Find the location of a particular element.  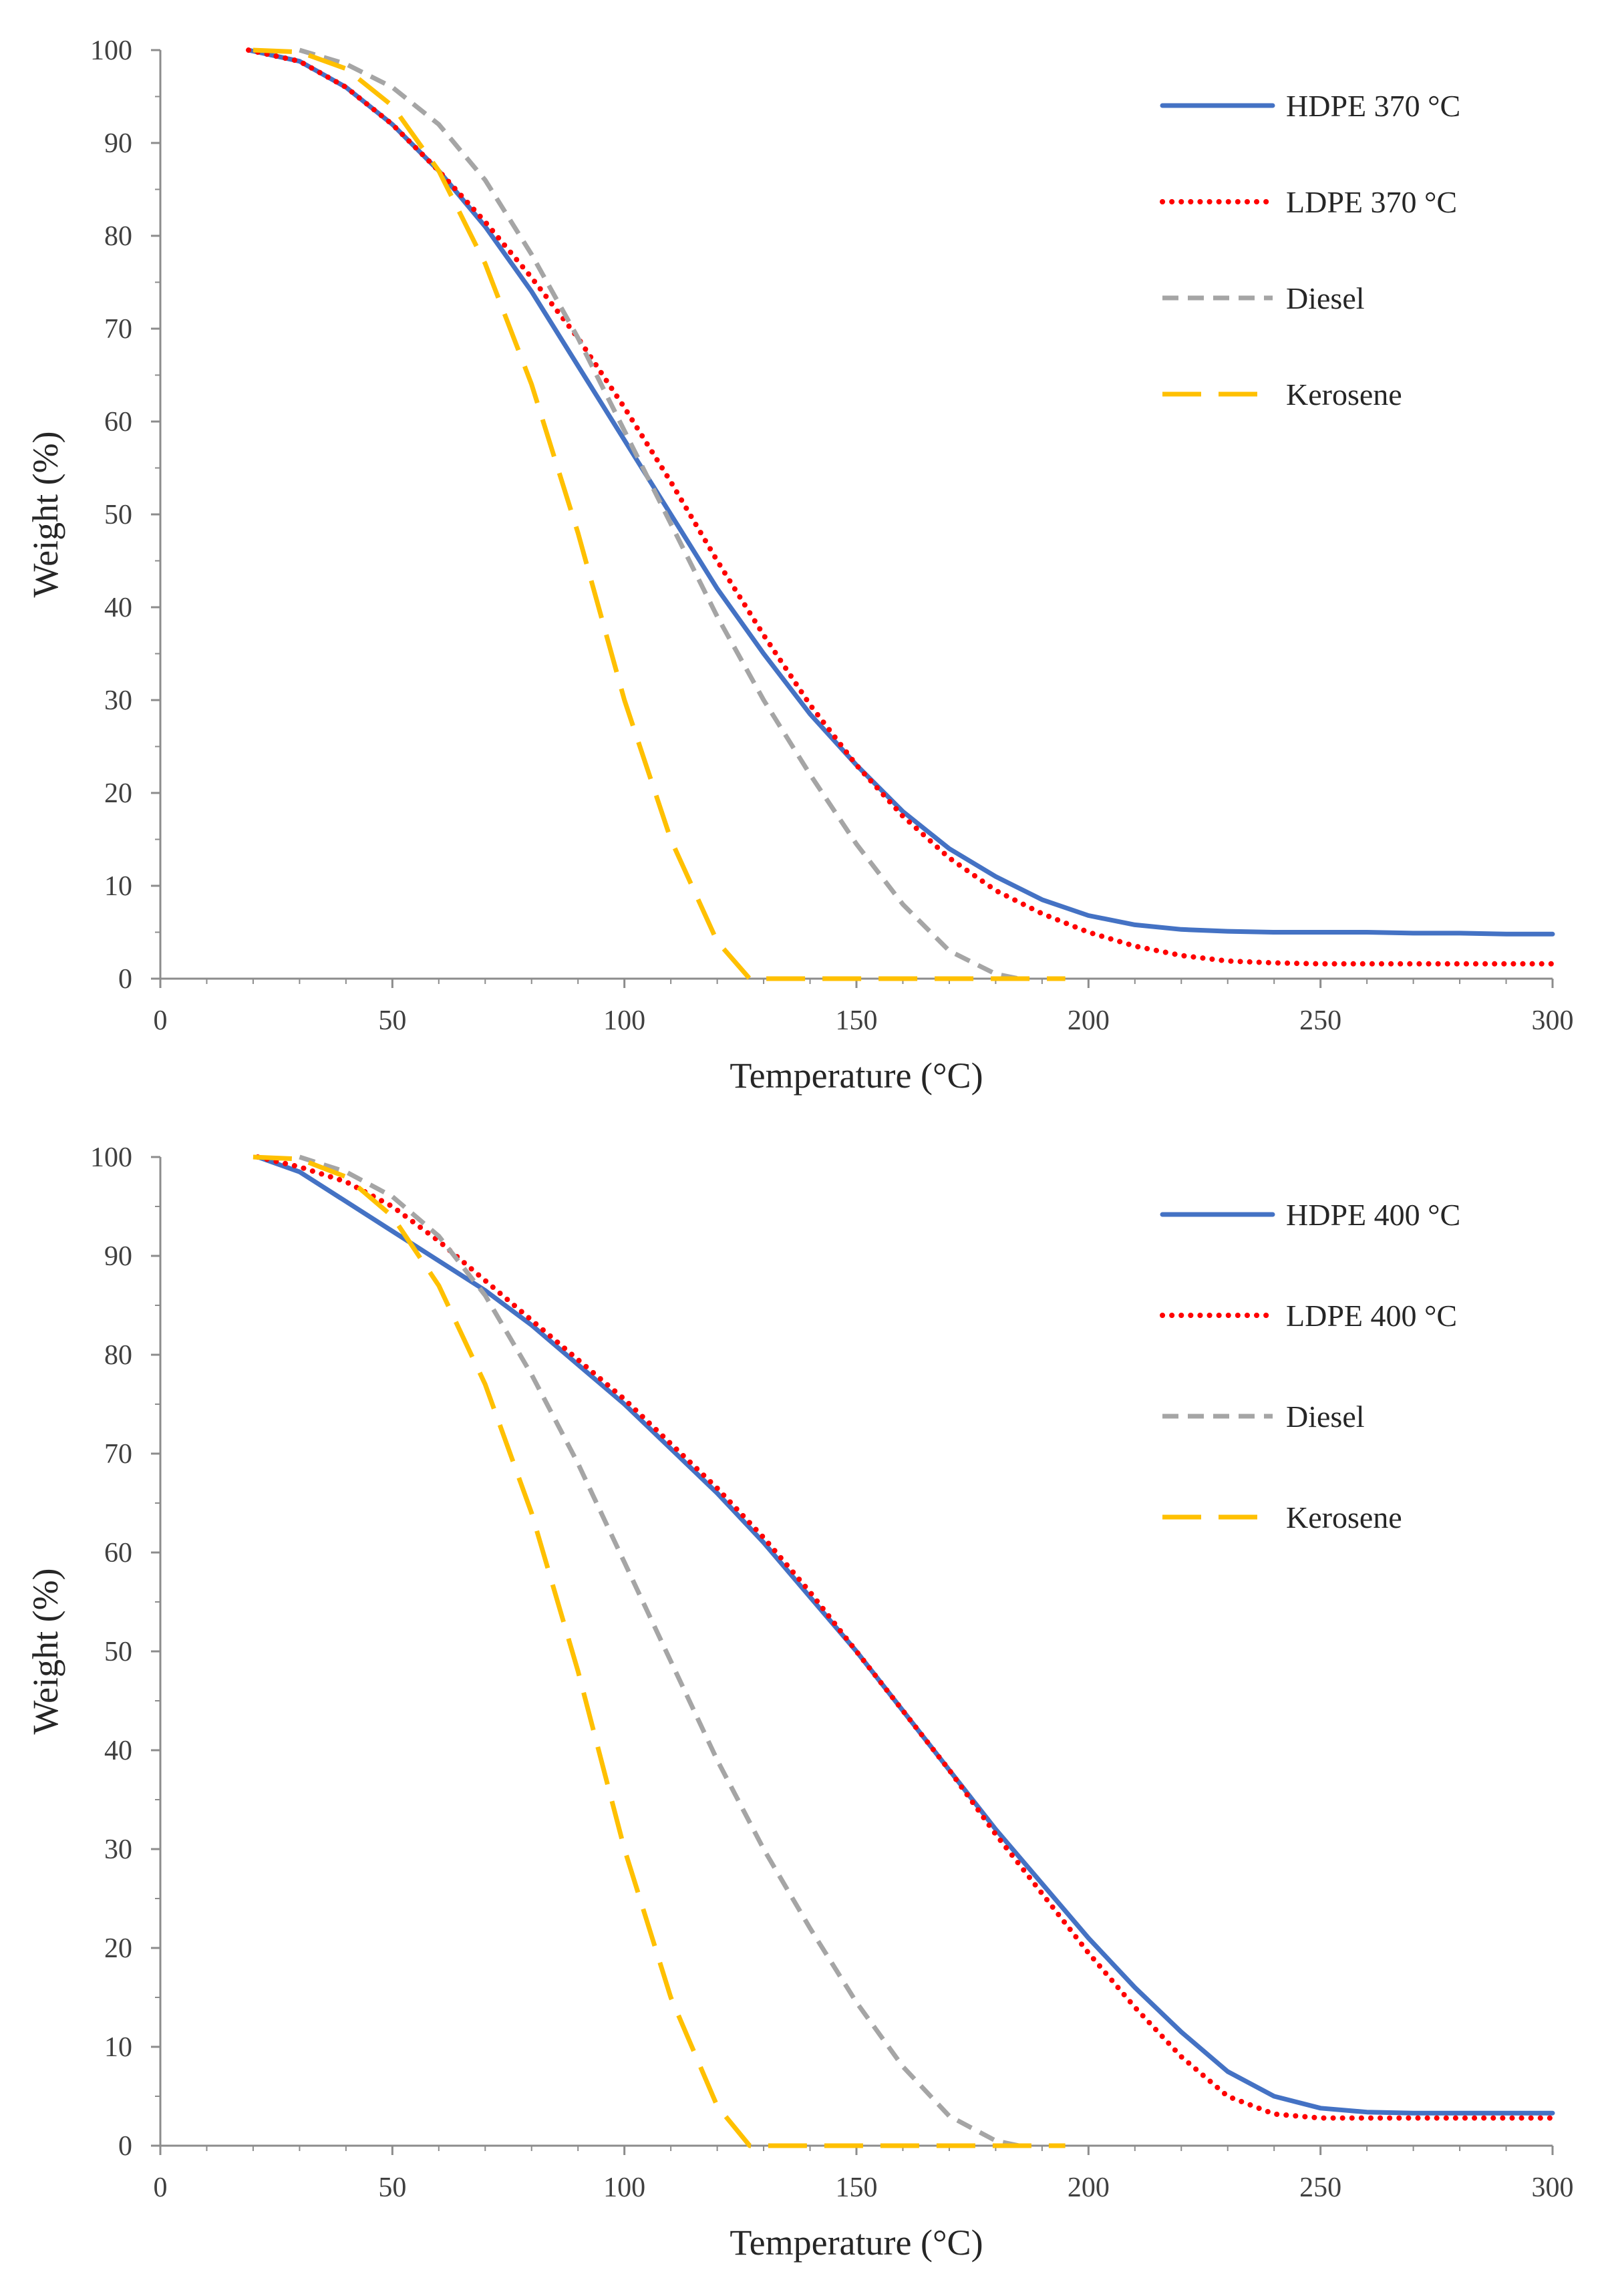

legend-label: HDPE 370 °C is located at coordinates (1373, 106).